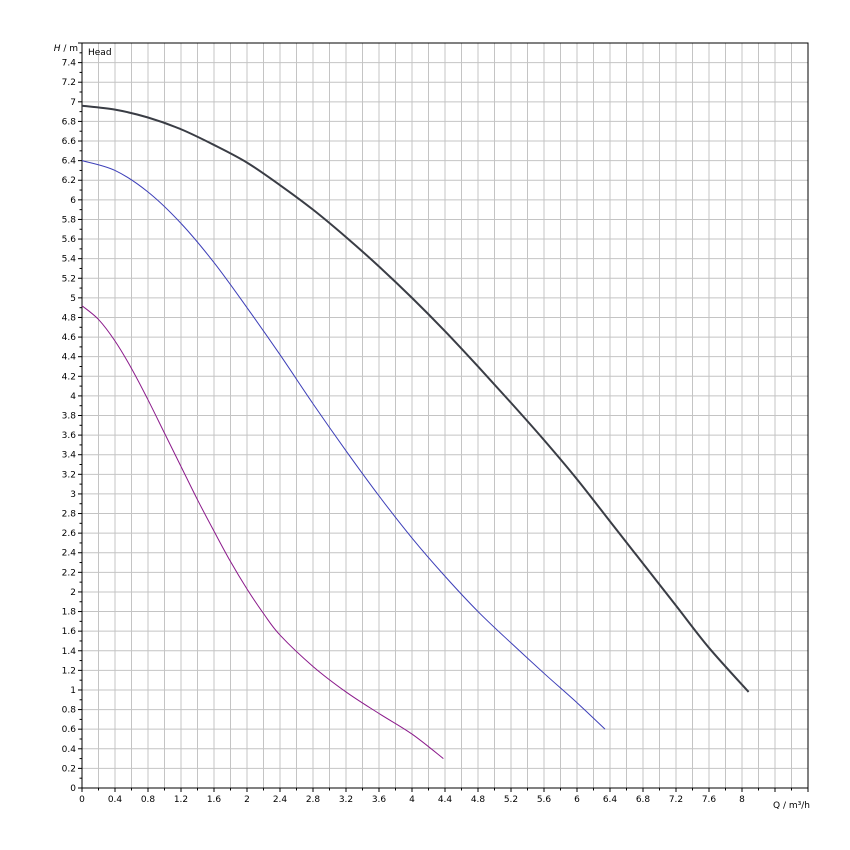 The image size is (850, 850). I want to click on x-tick-label: 7.6, so click(709, 800).